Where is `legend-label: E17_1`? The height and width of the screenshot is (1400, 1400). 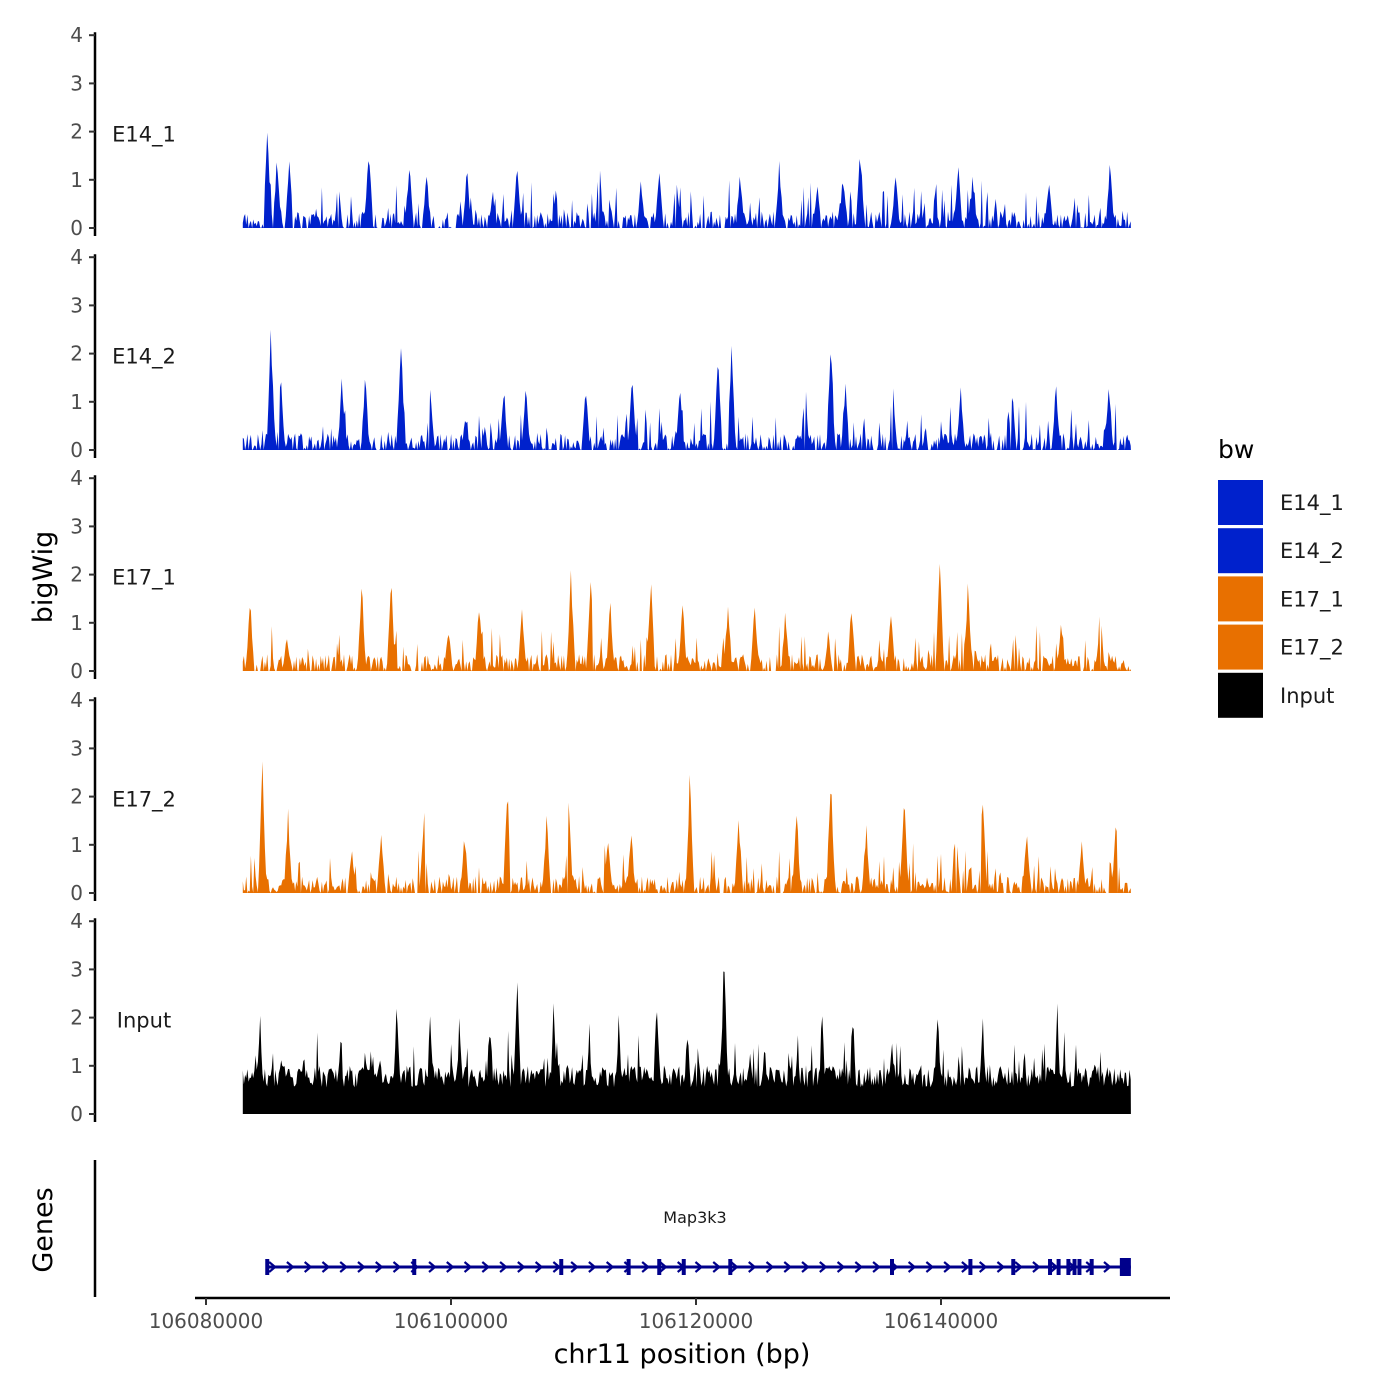
legend-label: E17_1 is located at coordinates (1312, 599).